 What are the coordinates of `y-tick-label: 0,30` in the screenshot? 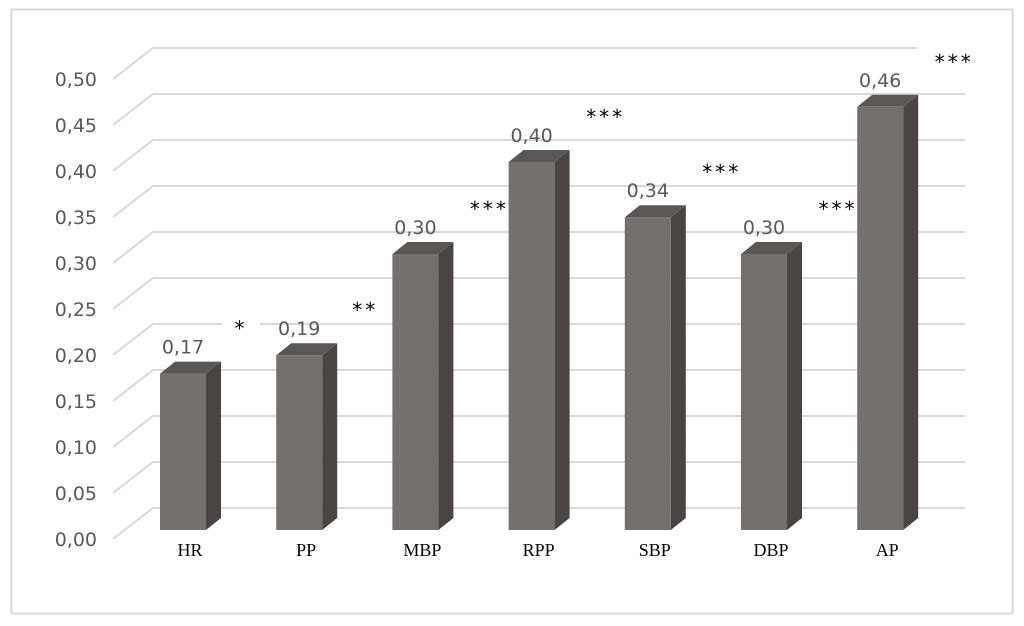 It's located at (76, 264).